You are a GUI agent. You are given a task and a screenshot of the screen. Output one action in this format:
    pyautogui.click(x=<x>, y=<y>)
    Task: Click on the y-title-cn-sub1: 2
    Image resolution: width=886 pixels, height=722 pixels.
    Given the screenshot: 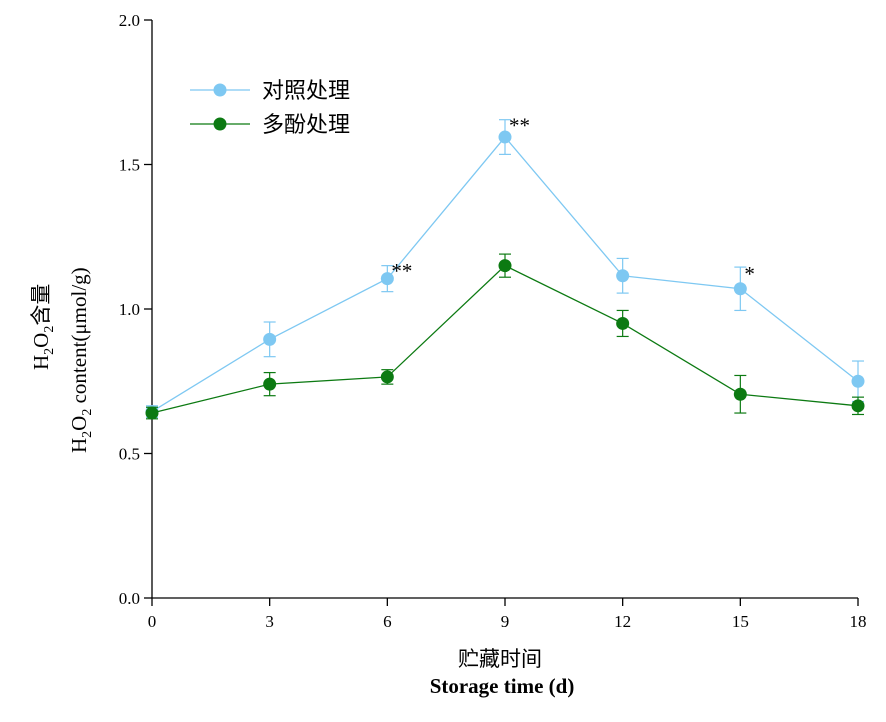 What is the action you would take?
    pyautogui.click(x=49, y=351)
    